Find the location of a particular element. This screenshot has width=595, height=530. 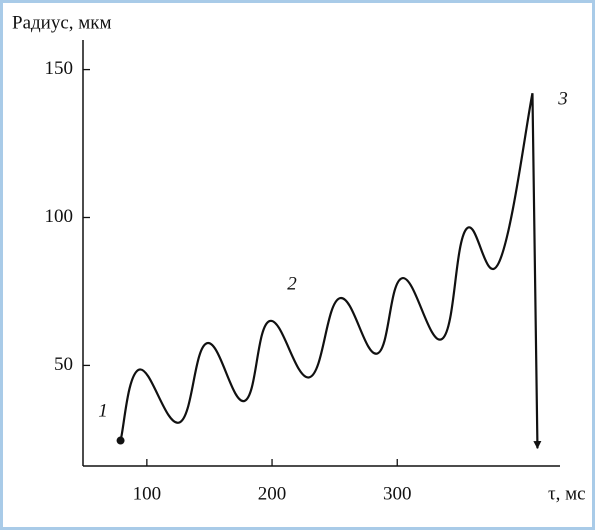

x-tick-label: 300 is located at coordinates (397, 493).